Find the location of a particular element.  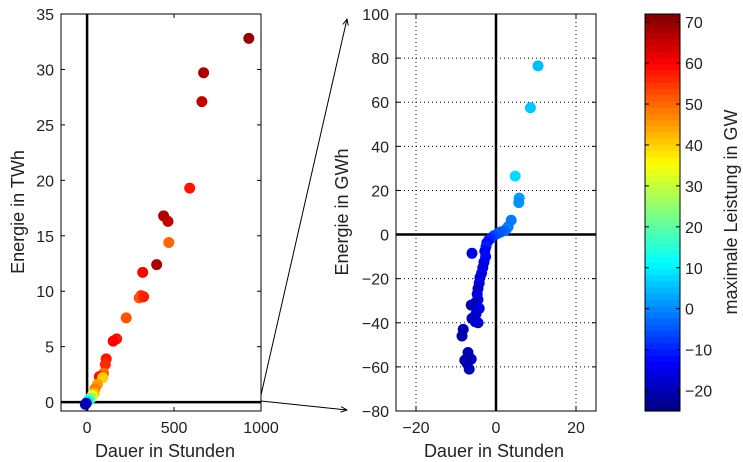

right-ytick-label: 80 is located at coordinates (380, 59).